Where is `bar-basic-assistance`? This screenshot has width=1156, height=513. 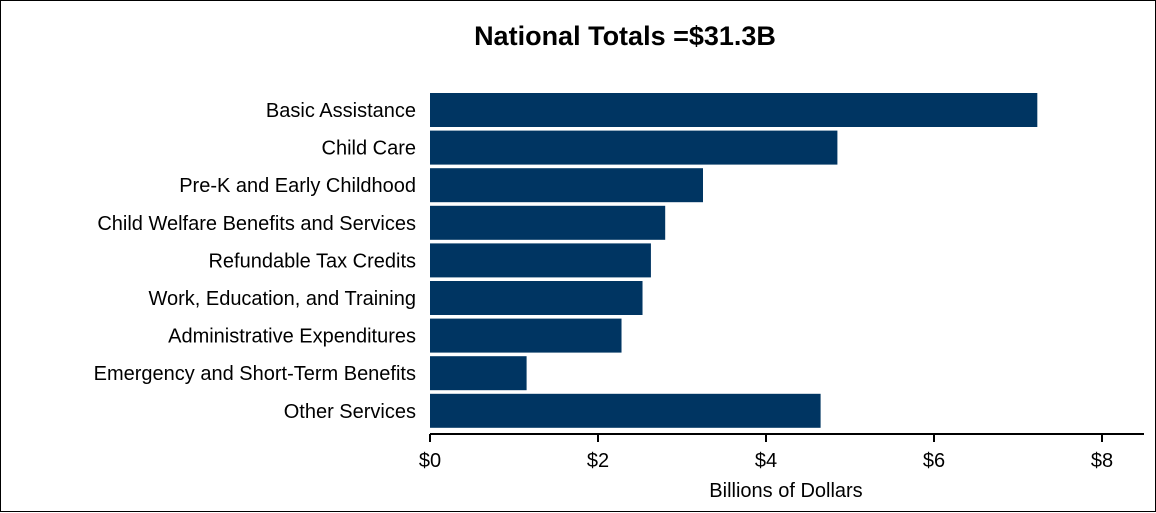
bar-basic-assistance is located at coordinates (734, 110).